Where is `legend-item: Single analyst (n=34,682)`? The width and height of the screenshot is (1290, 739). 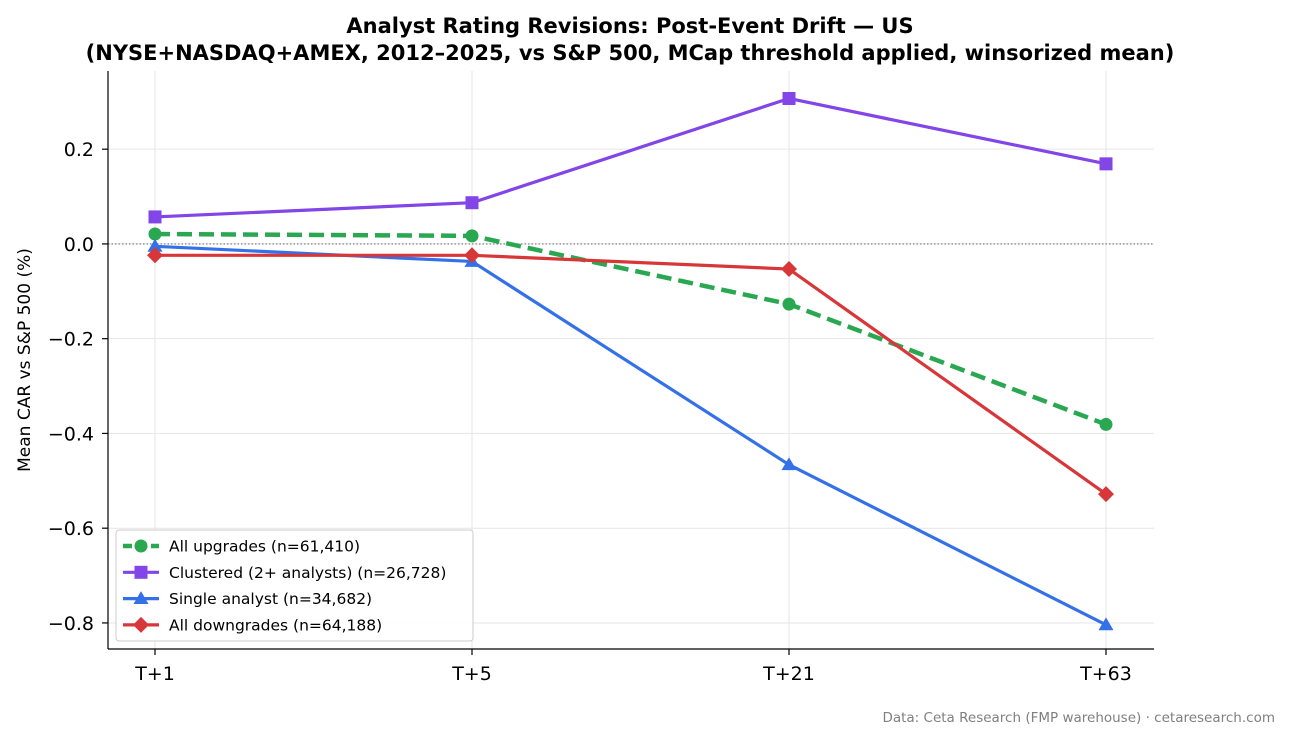 legend-item: Single analyst (n=34,682) is located at coordinates (247, 599).